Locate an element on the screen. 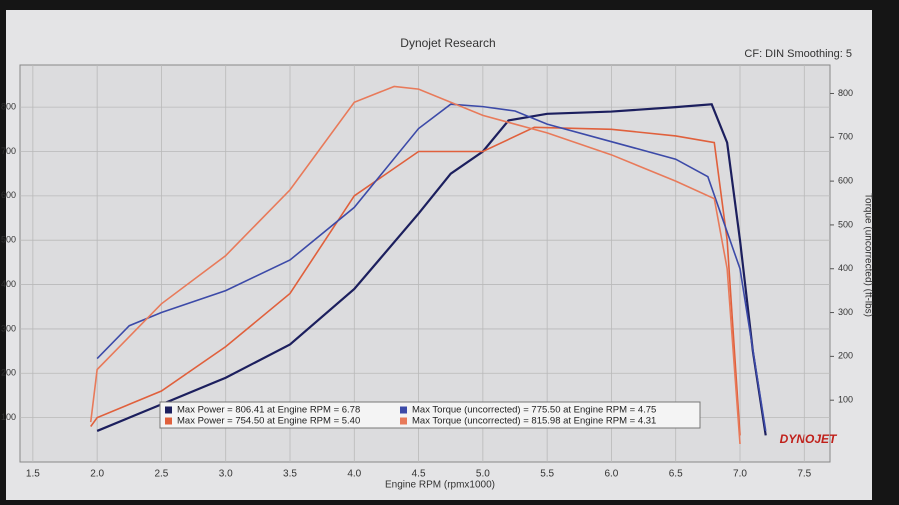  legend-label: Max Power = 754.50 at Engine RPM = 5.40 is located at coordinates (268, 421).